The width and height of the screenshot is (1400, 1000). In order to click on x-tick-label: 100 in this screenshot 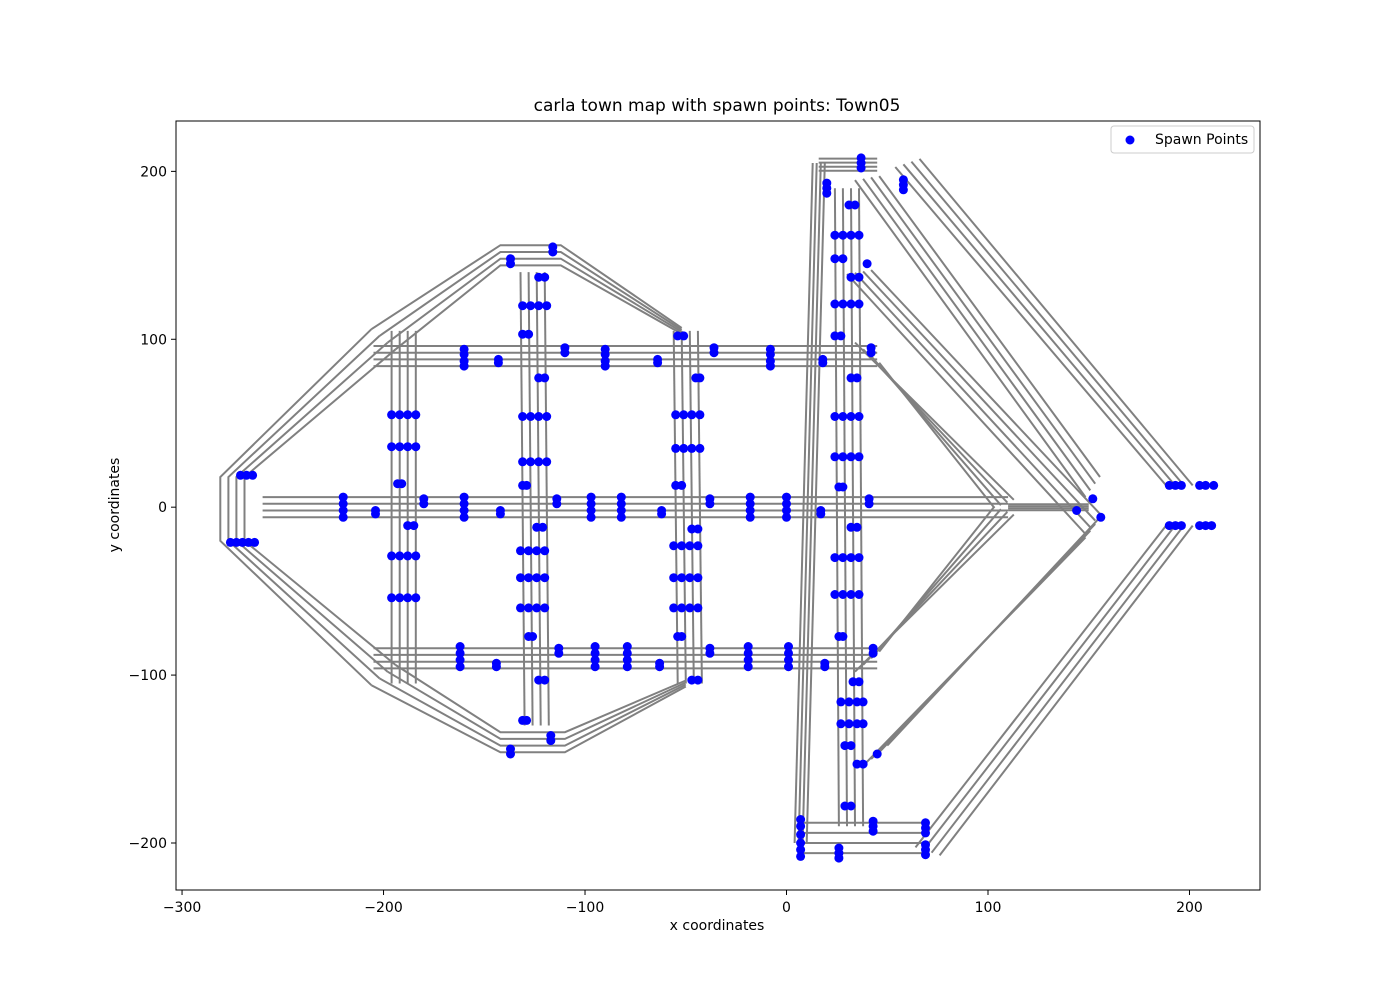, I will do `click(988, 908)`.